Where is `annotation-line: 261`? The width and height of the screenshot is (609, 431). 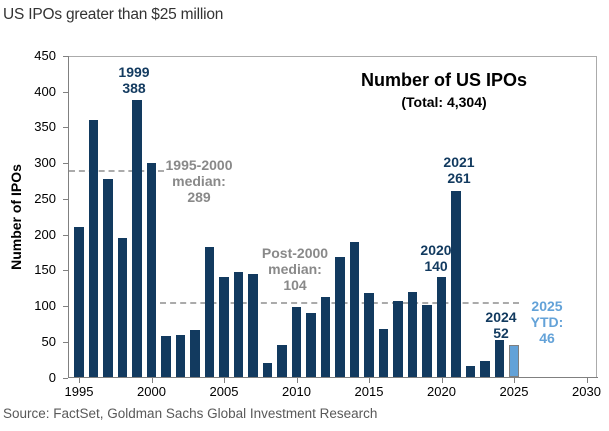 annotation-line: 261 is located at coordinates (459, 178).